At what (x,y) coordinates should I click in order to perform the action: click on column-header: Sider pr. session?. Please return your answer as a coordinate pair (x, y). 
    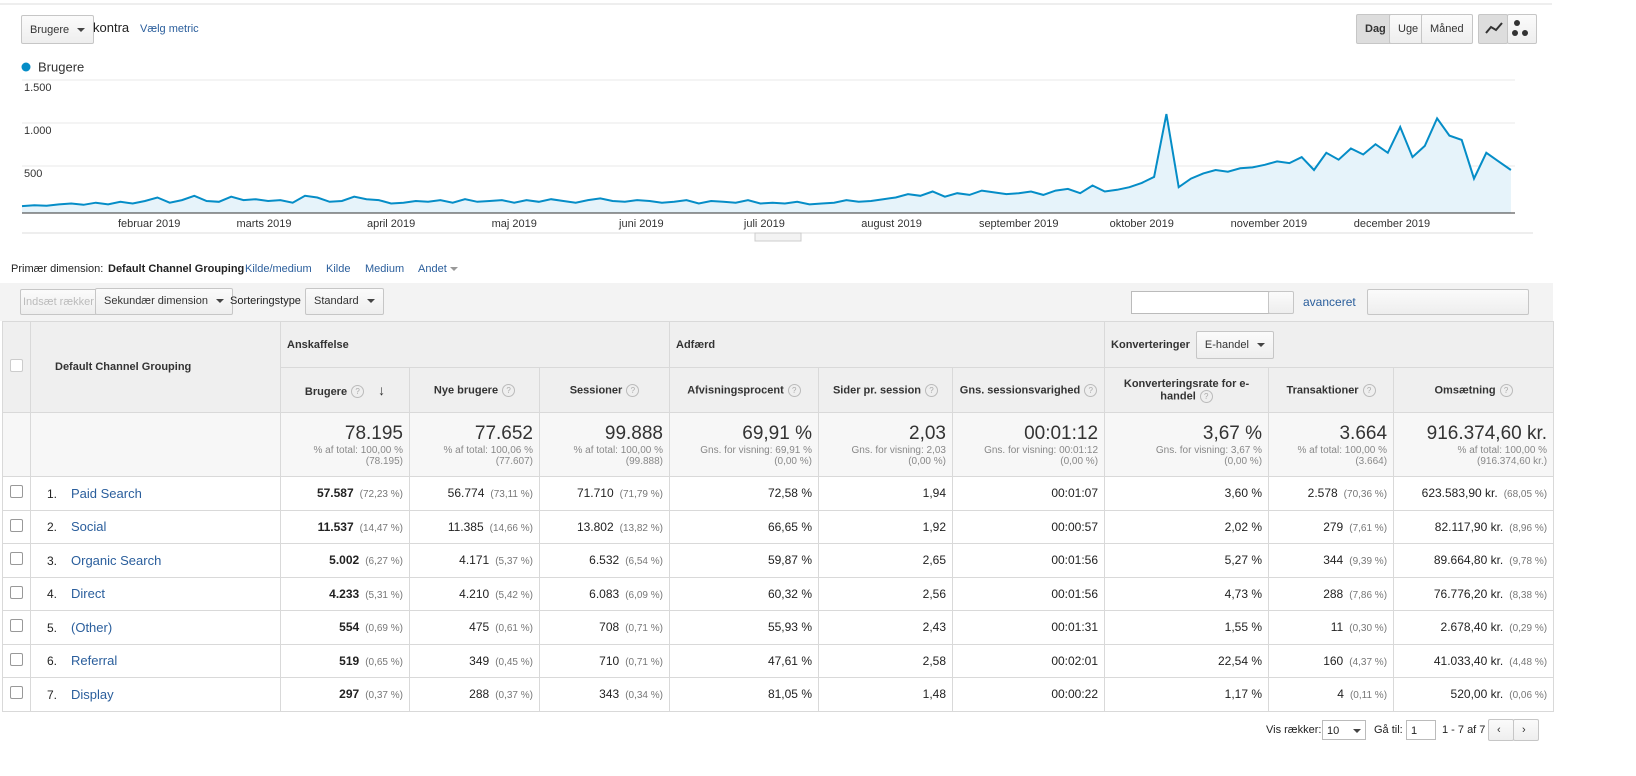
    Looking at the image, I should click on (885, 390).